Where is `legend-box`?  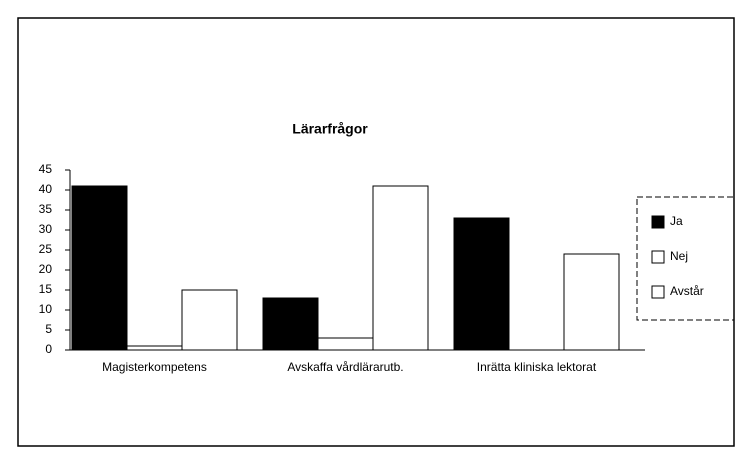
legend-box is located at coordinates (685, 258).